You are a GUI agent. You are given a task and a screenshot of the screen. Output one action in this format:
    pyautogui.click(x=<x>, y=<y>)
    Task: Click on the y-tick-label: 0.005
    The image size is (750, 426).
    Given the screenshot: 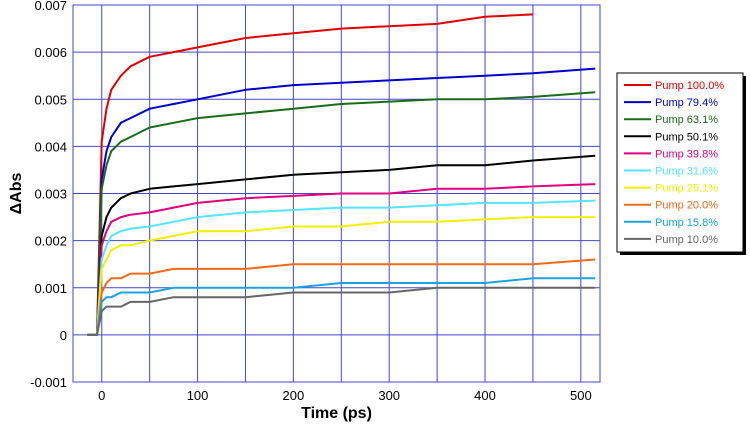 What is the action you would take?
    pyautogui.click(x=50, y=99)
    